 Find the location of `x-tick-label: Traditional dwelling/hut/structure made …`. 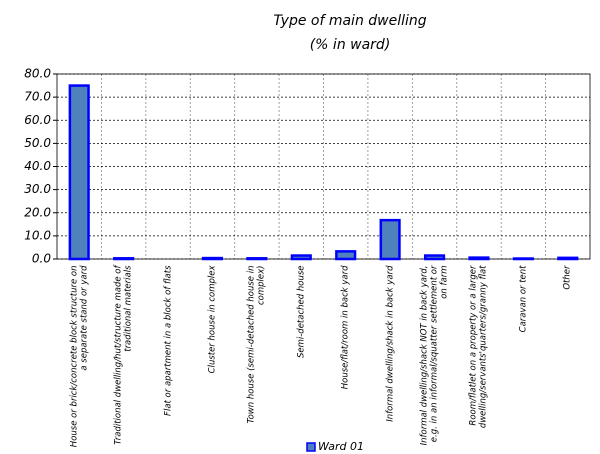

x-tick-label: Traditional dwelling/hut/structure made … is located at coordinates (124, 357).